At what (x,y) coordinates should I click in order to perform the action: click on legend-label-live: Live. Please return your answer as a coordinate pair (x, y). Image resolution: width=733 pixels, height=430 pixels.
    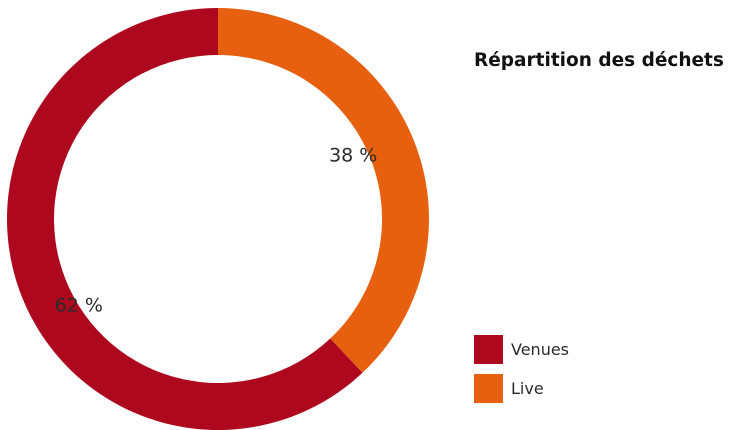
    Looking at the image, I should click on (527, 388).